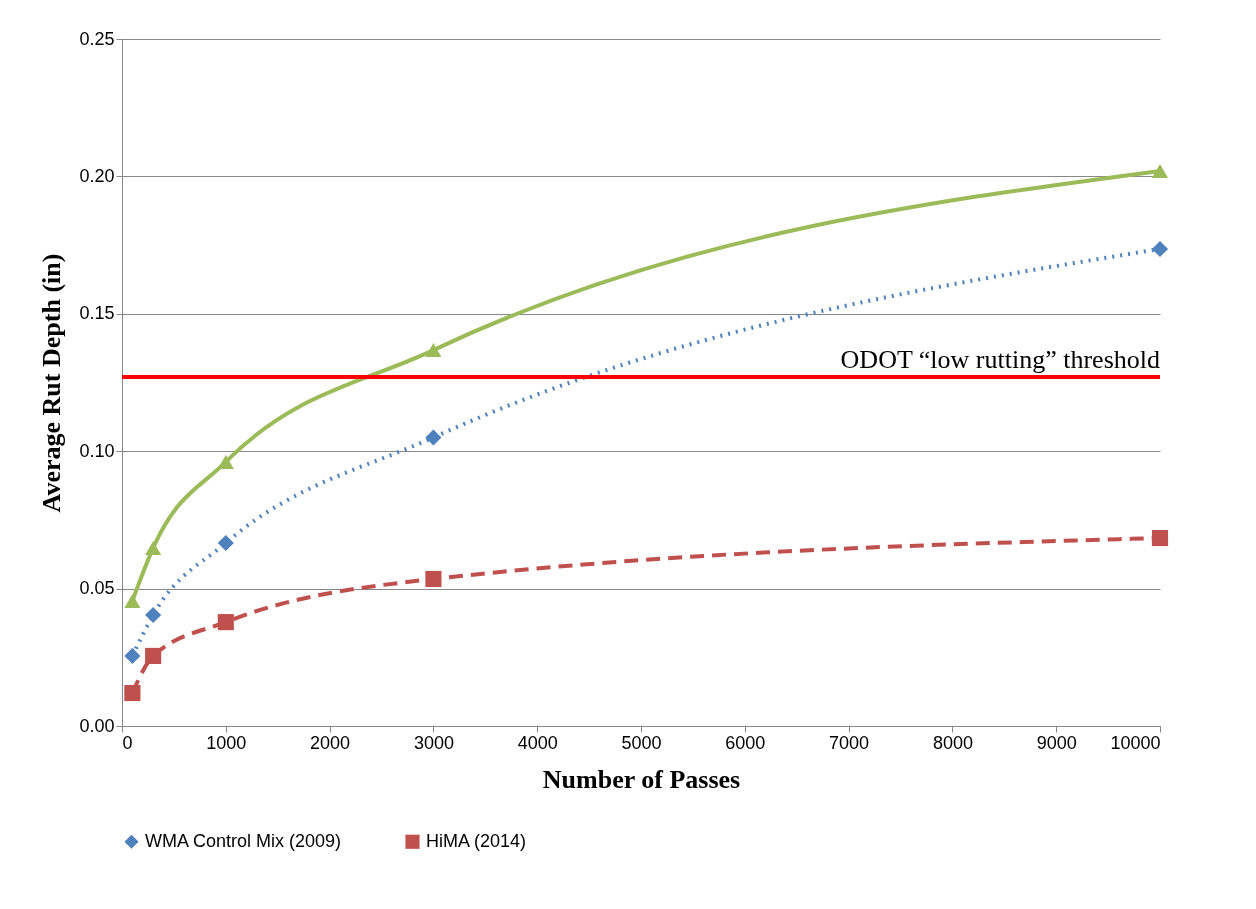  What do you see at coordinates (1000, 359) in the screenshot?
I see `ref-line-label: ODOT “low rutting” threshold` at bounding box center [1000, 359].